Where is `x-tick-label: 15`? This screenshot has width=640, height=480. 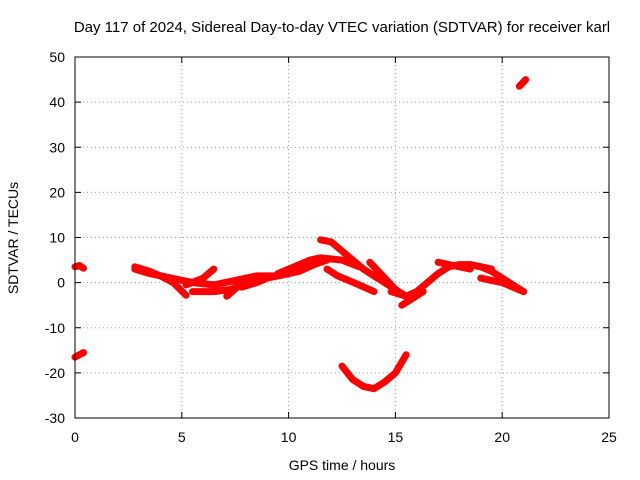 x-tick-label: 15 is located at coordinates (396, 437).